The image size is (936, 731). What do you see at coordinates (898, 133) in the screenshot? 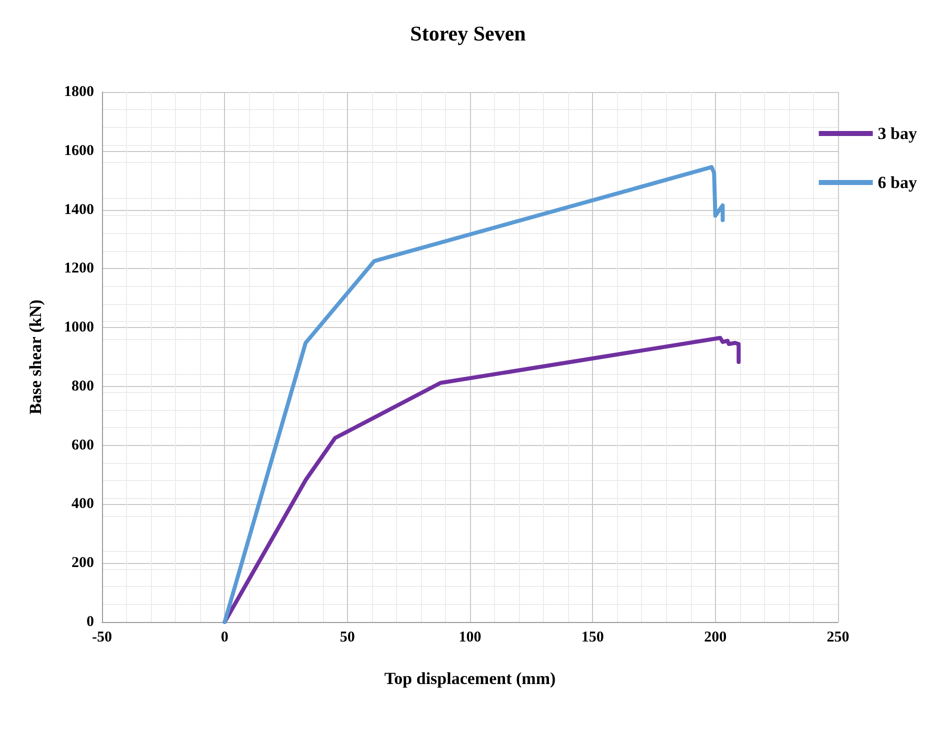
I see `legend-label: 3 bay` at bounding box center [898, 133].